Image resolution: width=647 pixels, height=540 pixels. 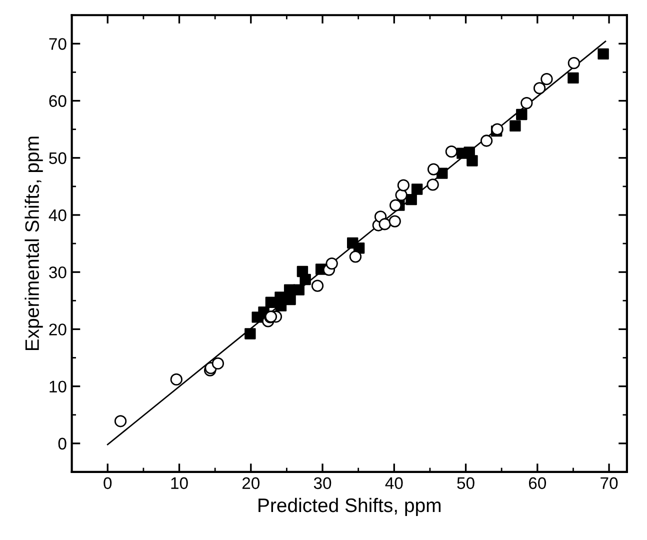 I want to click on y-tick-label: 10, so click(x=58, y=386).